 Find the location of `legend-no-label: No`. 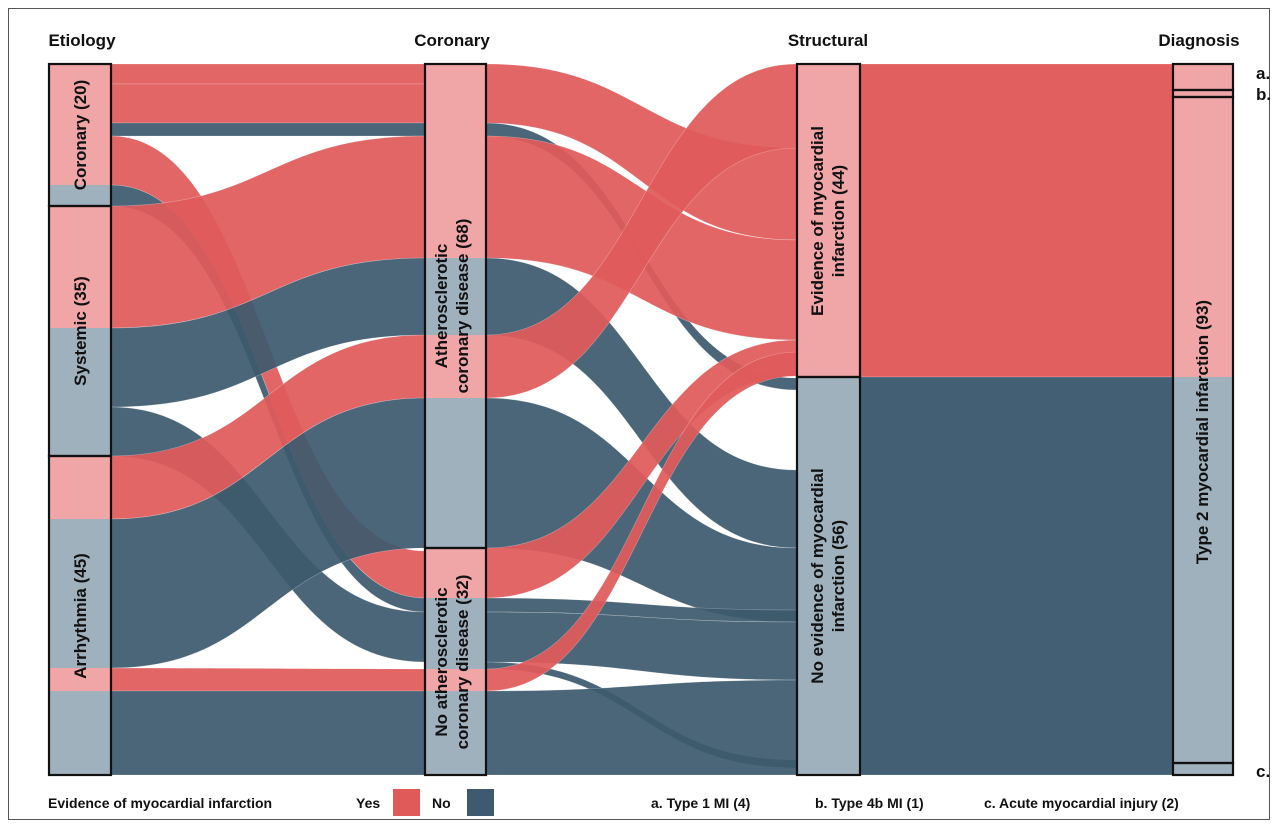

legend-no-label: No is located at coordinates (441, 803).